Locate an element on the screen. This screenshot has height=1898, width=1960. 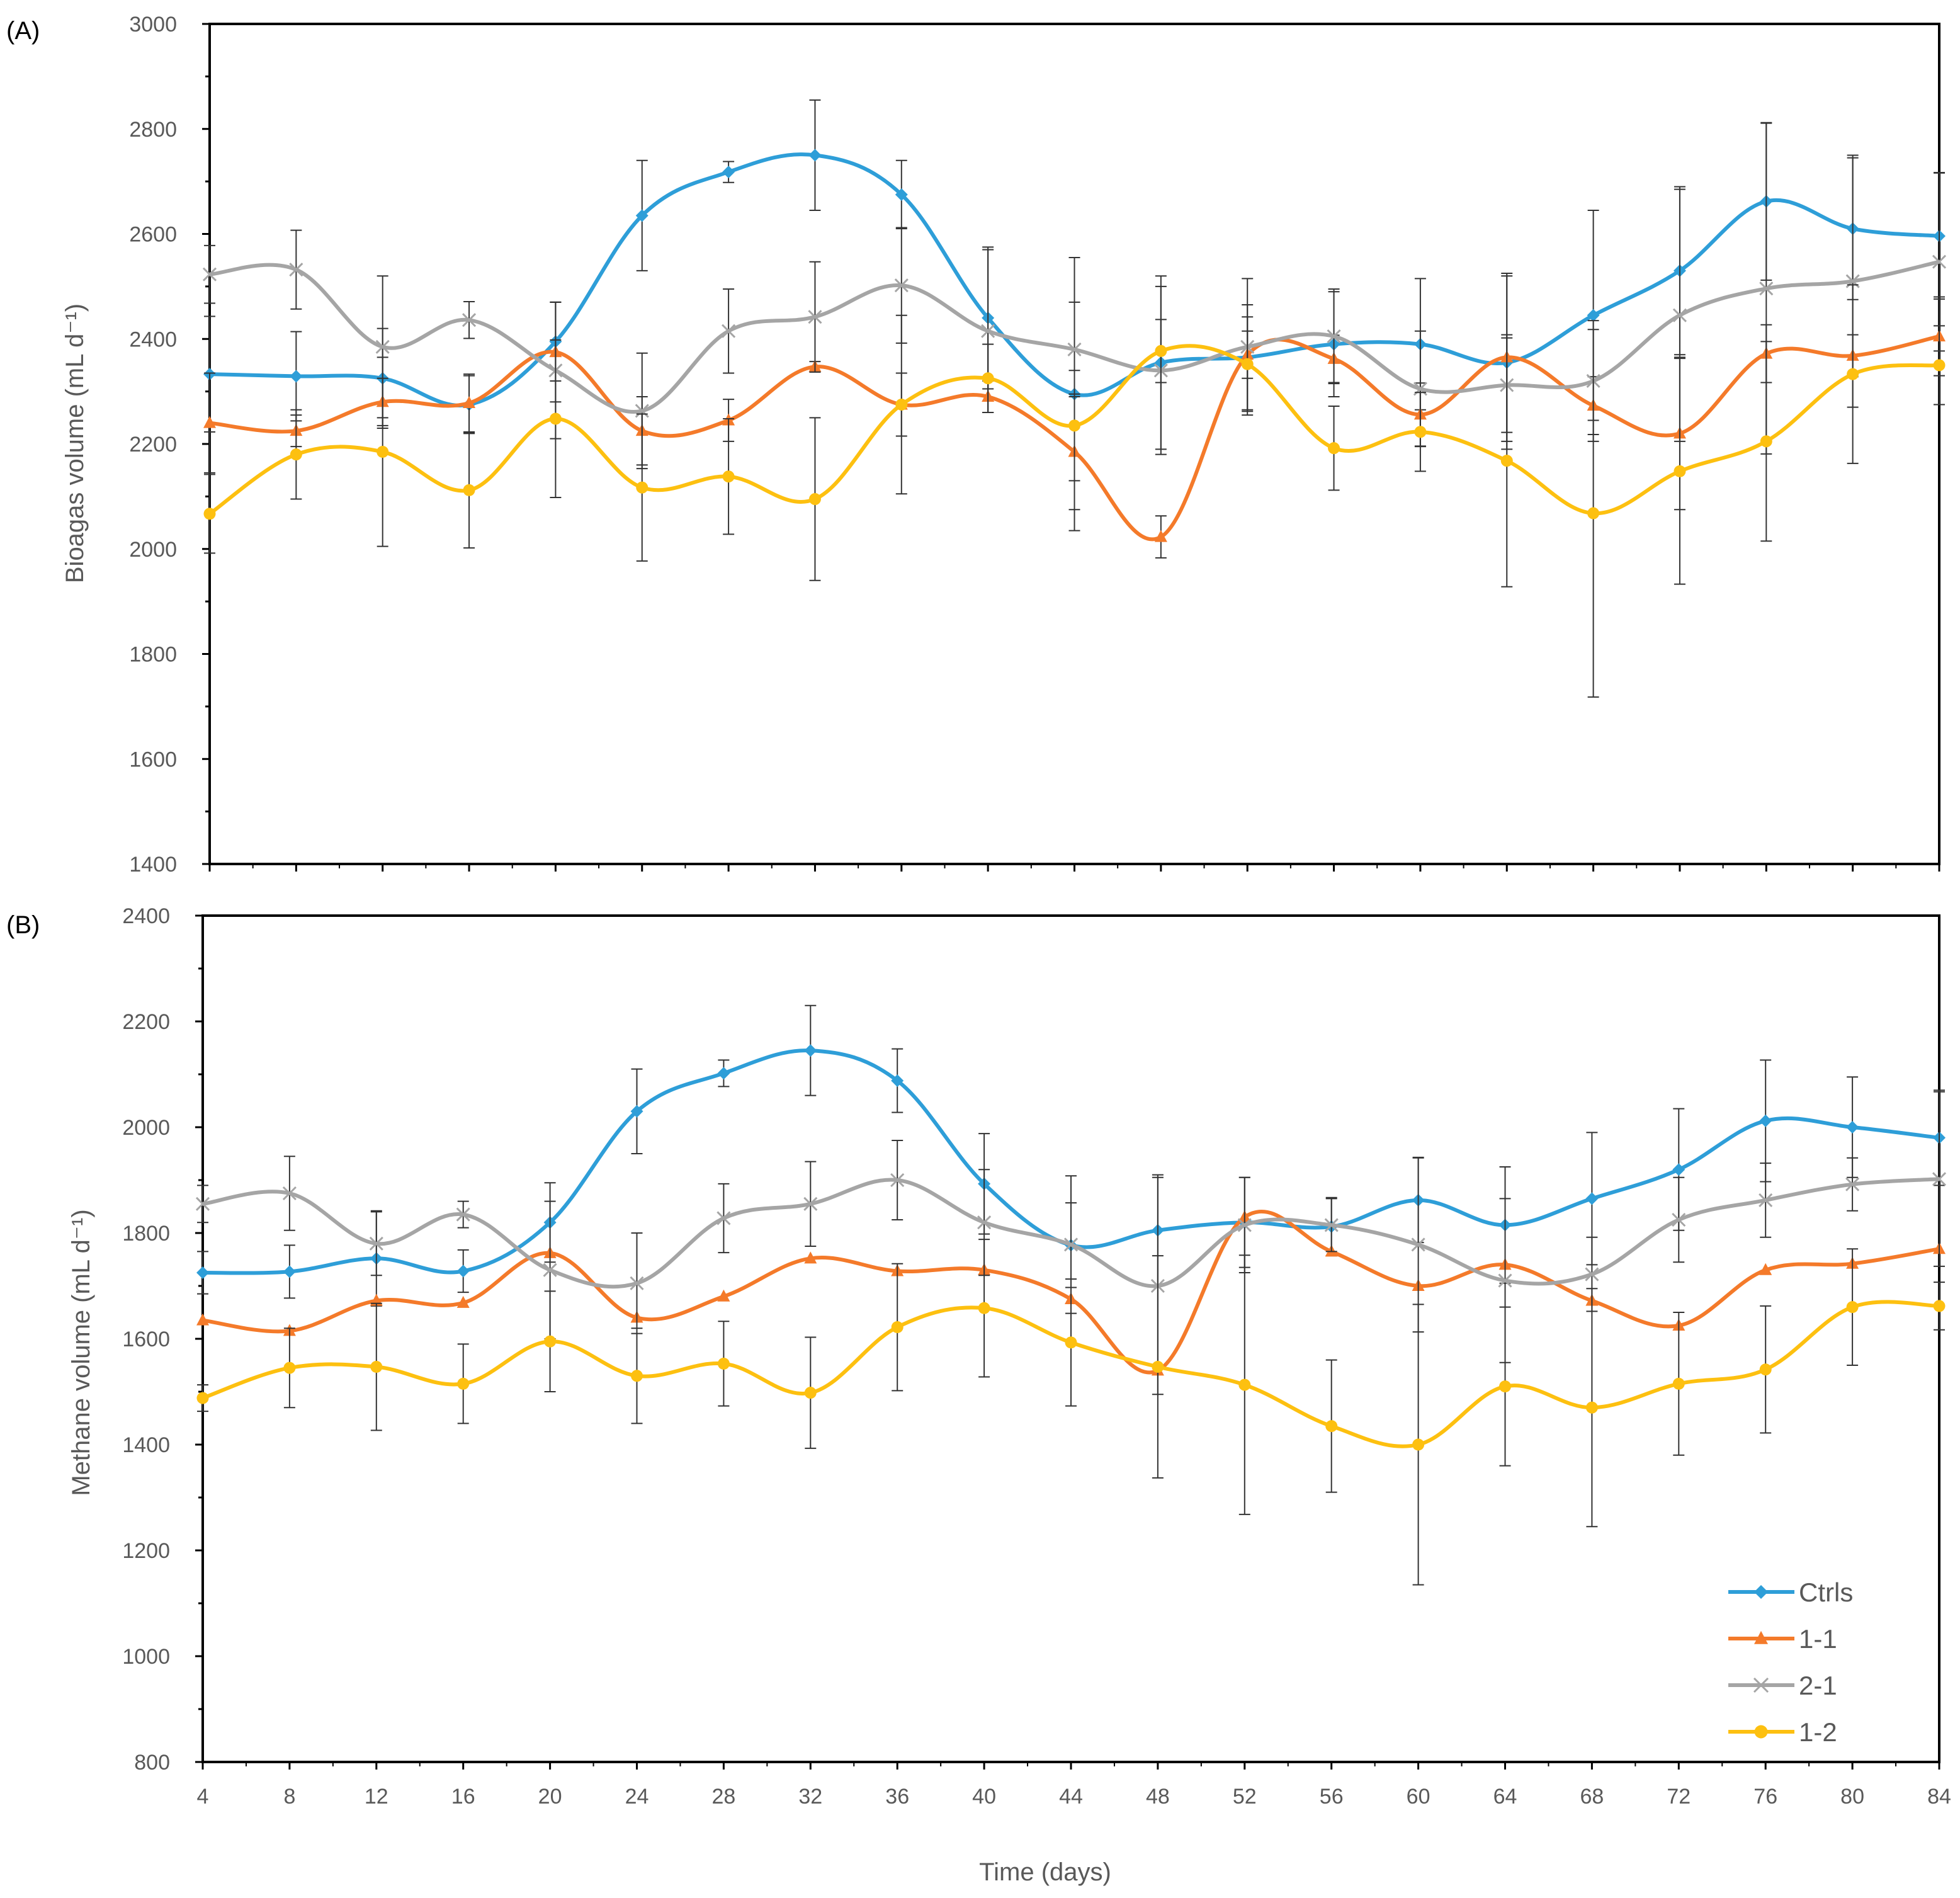
y-tick-label: 2600 is located at coordinates (153, 235).